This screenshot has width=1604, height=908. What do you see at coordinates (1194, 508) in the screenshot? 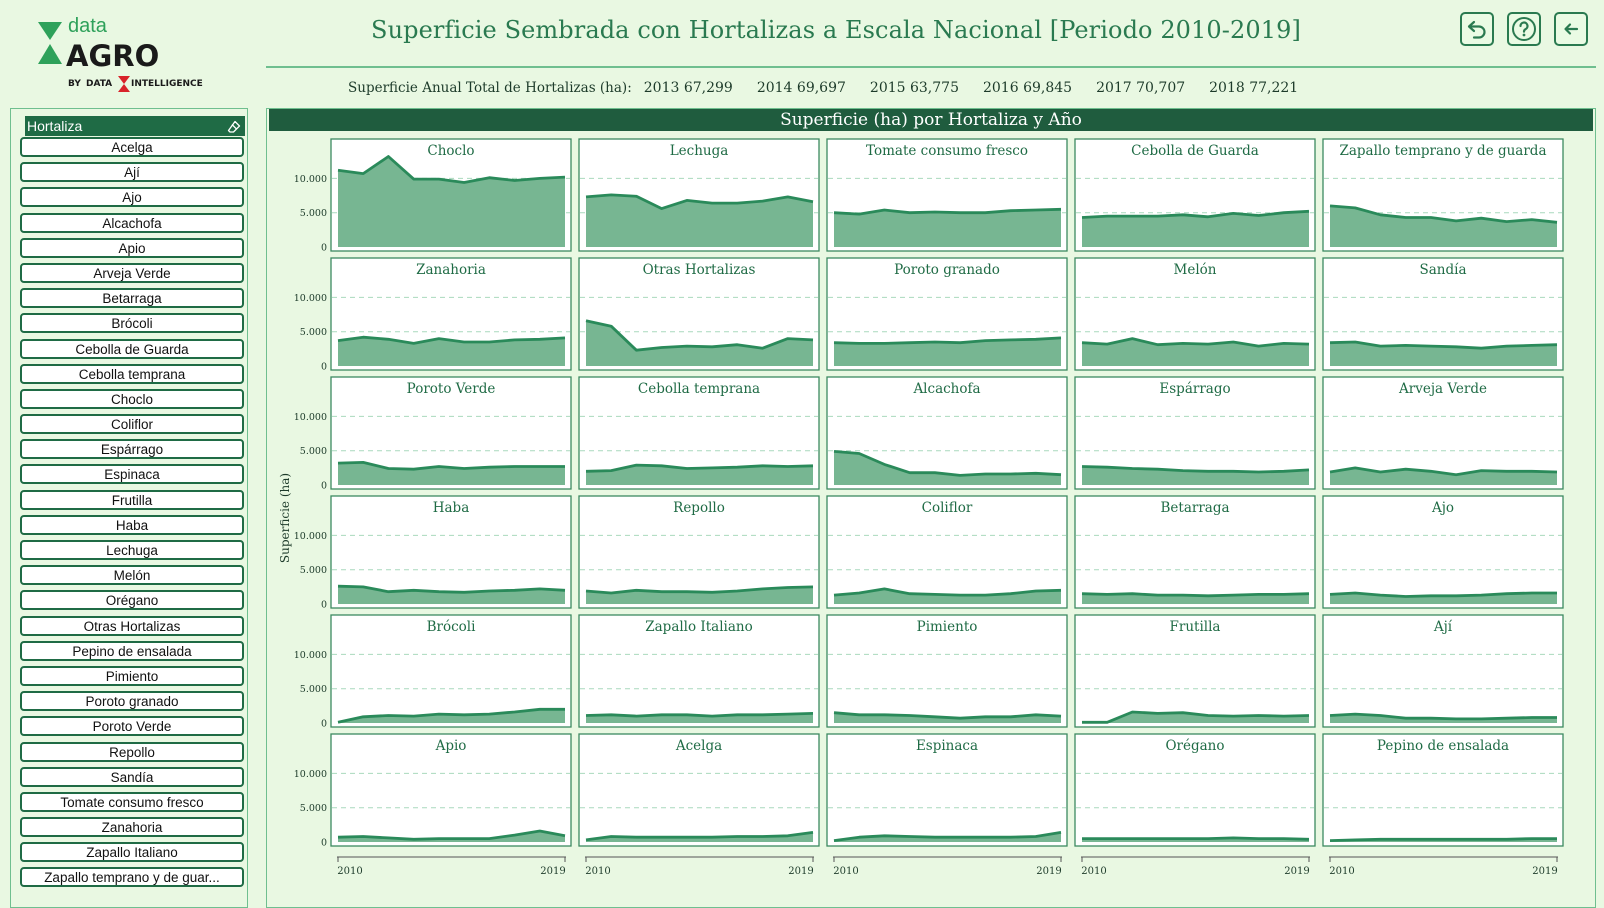
I see `facet-title: Betarraga` at bounding box center [1194, 508].